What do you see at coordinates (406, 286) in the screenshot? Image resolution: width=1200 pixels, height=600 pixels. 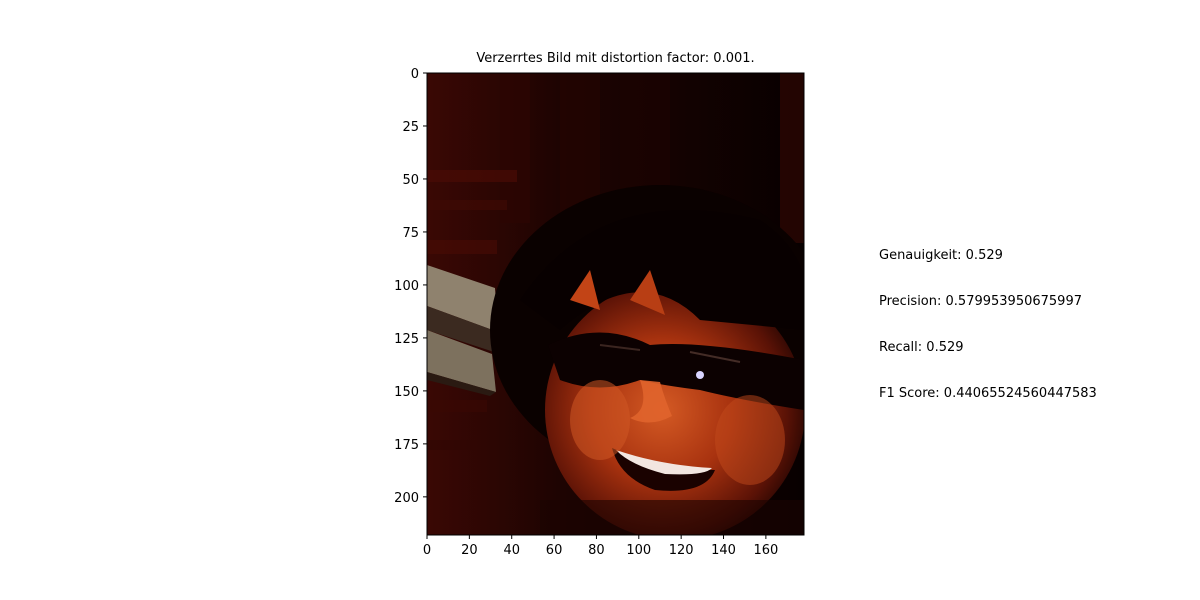 I see `y-tick-label: 100` at bounding box center [406, 286].